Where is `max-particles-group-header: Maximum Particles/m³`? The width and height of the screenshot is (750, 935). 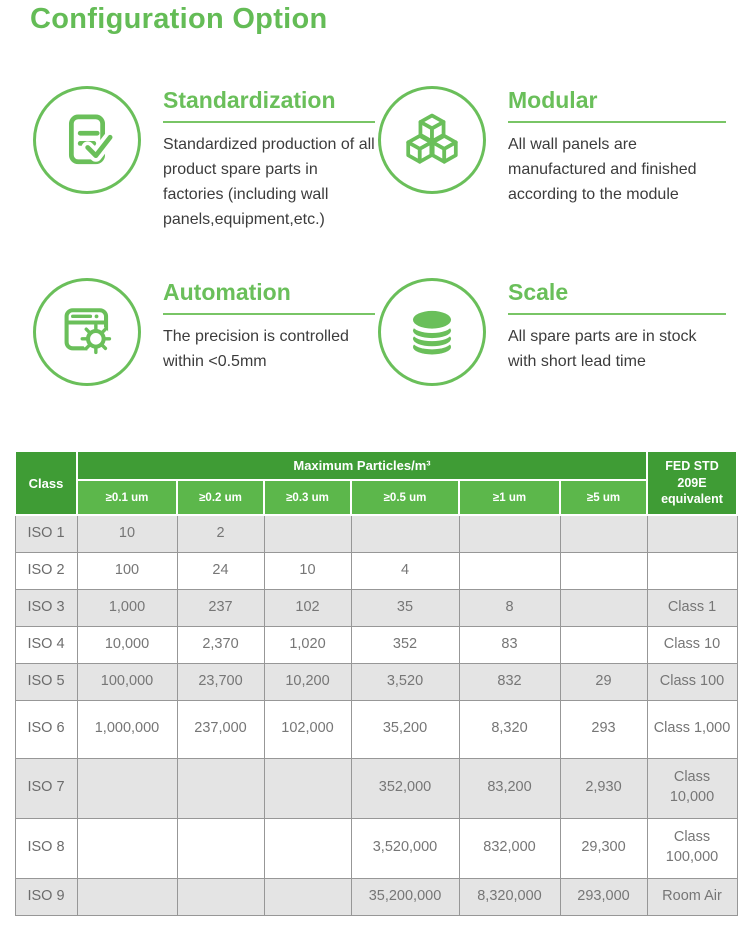
max-particles-group-header: Maximum Particles/m³ is located at coordinates (362, 465).